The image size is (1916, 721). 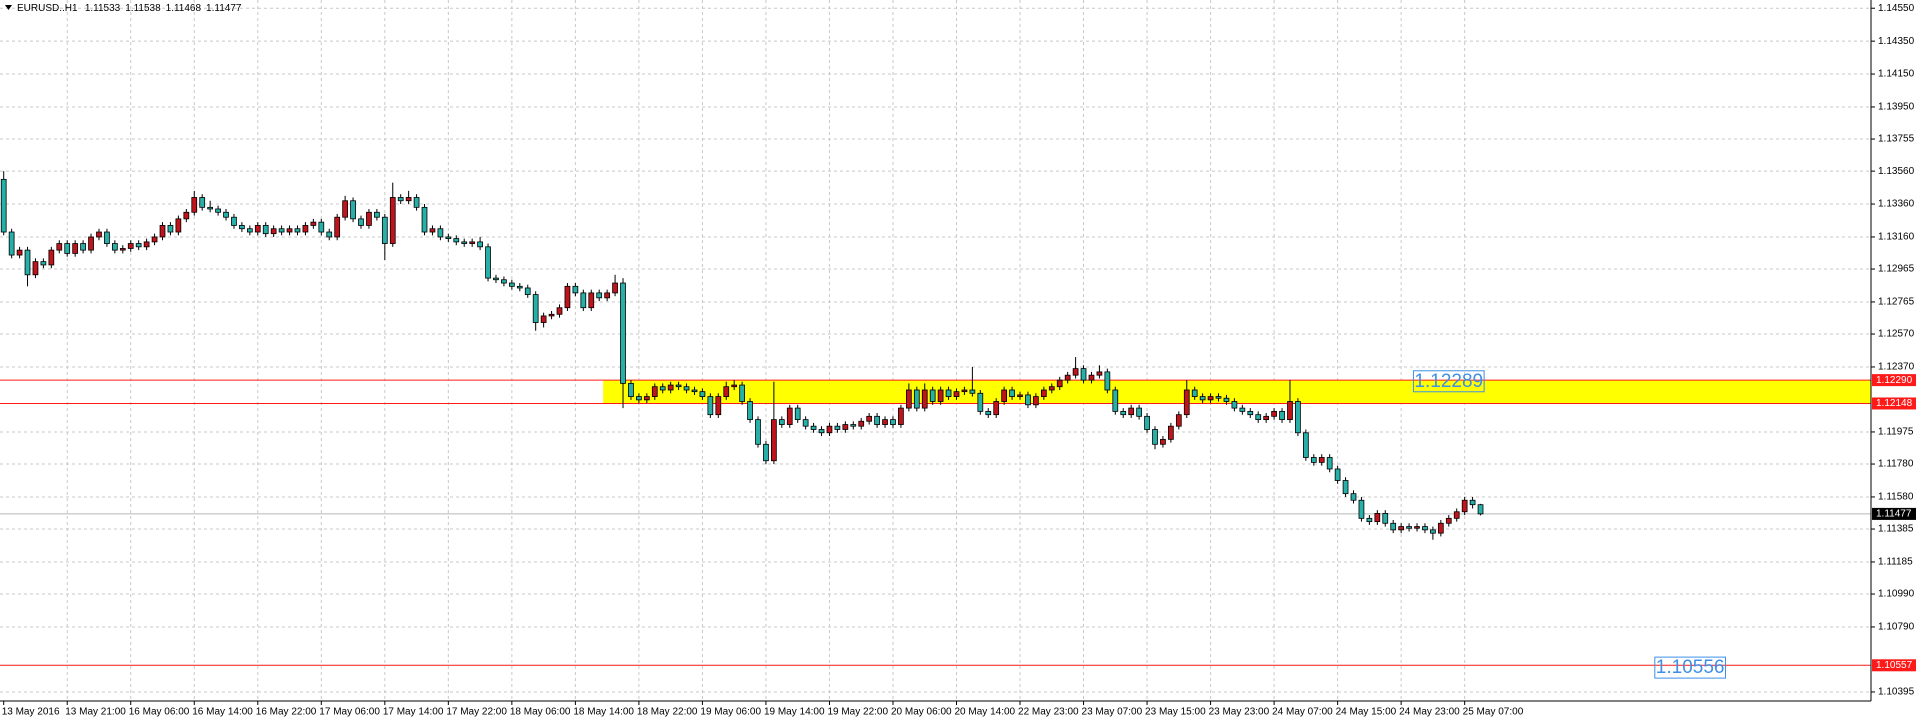 I want to click on x-tick-label: 19 May 06:00, so click(x=730, y=712).